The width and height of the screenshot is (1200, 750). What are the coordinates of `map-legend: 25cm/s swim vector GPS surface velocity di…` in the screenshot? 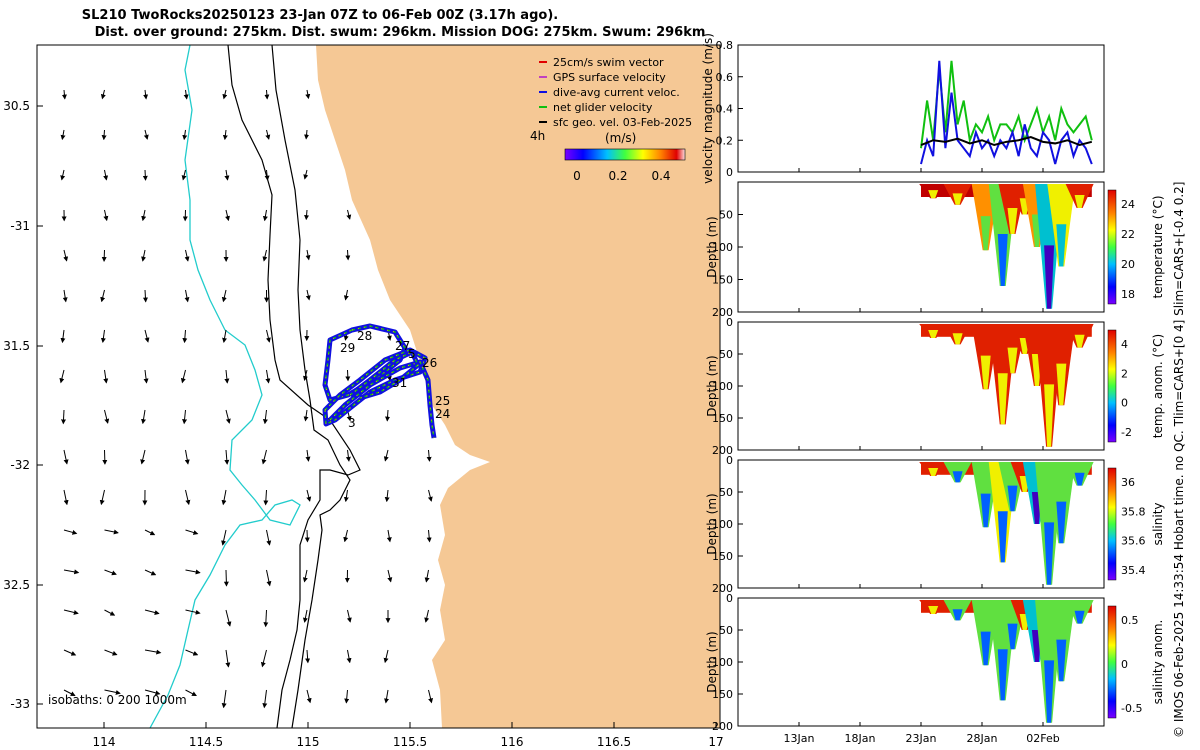 It's located at (615, 92).